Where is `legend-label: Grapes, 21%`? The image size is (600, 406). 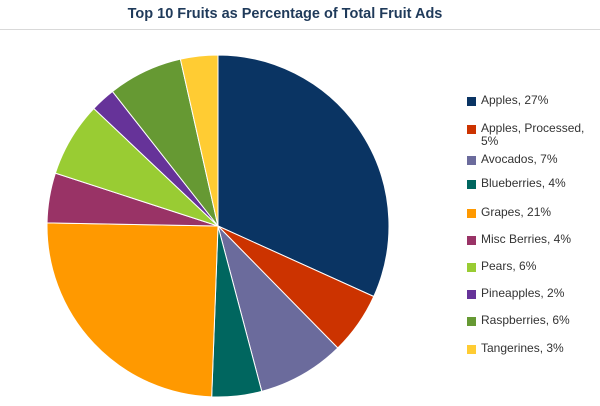
legend-label: Grapes, 21% is located at coordinates (516, 212).